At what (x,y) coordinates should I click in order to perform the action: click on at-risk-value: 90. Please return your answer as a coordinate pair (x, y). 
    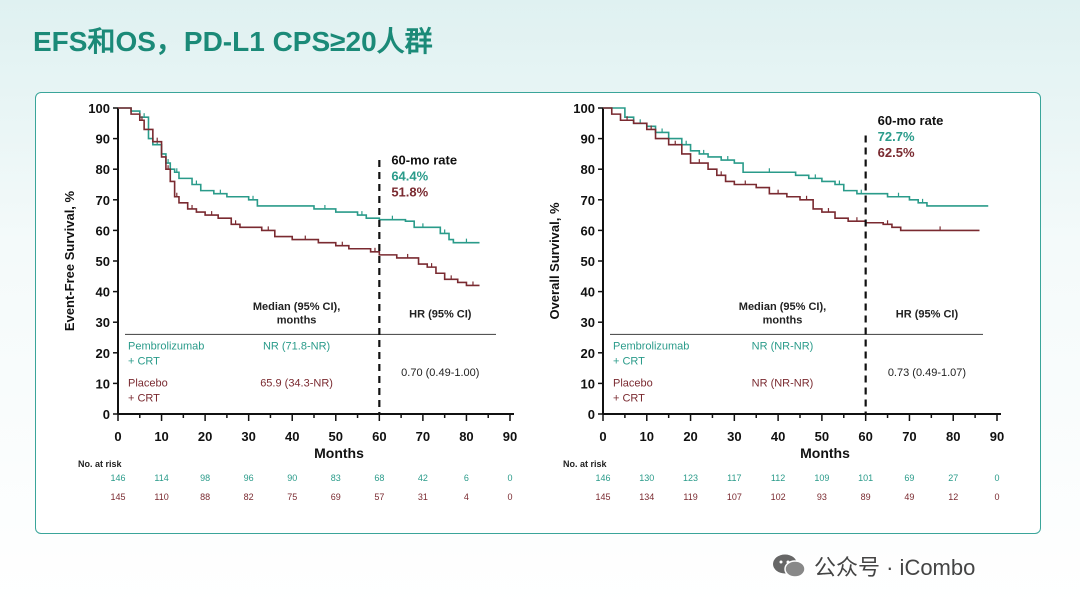
    Looking at the image, I should click on (292, 478).